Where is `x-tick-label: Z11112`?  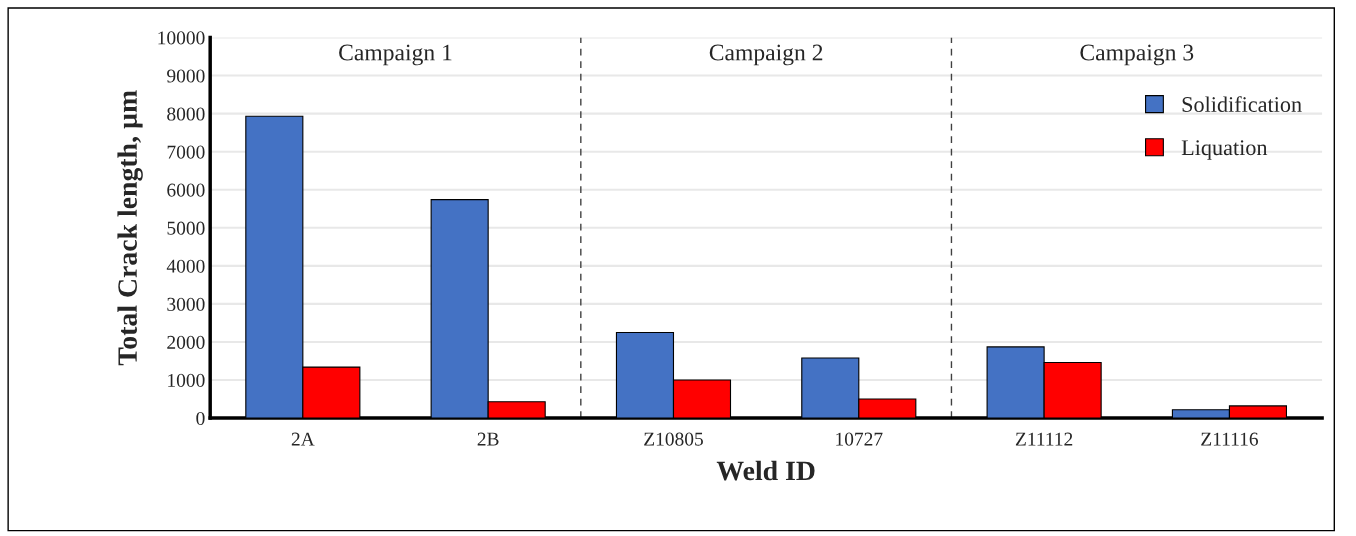 x-tick-label: Z11112 is located at coordinates (1044, 439).